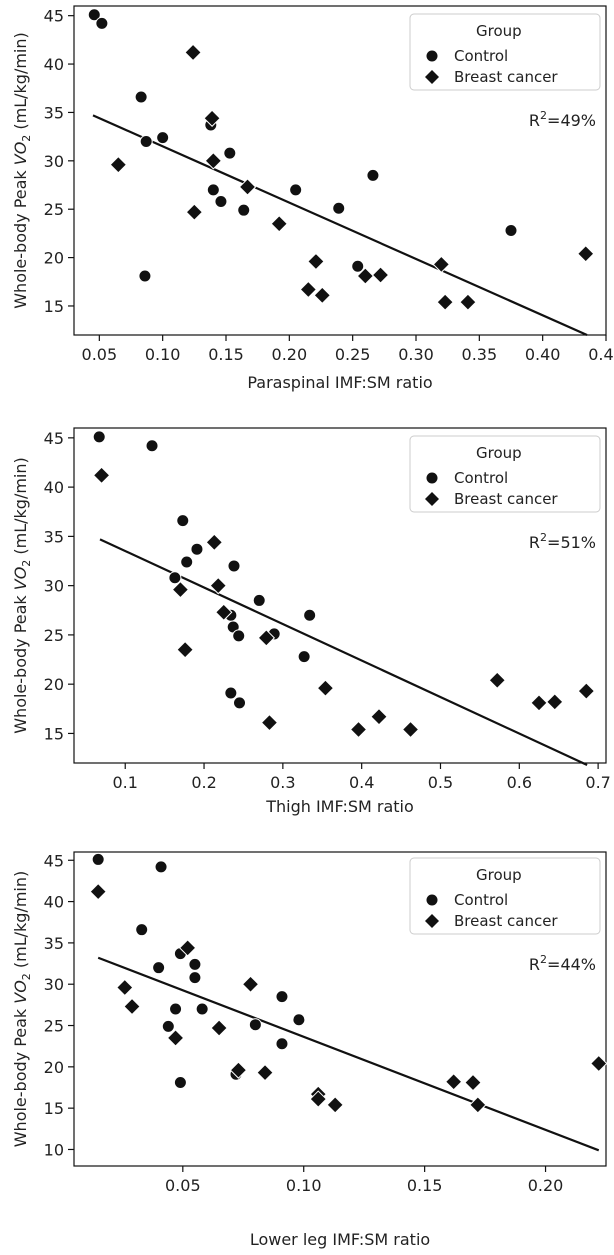  I want to click on y-tick-label: 20, so click(54, 258).